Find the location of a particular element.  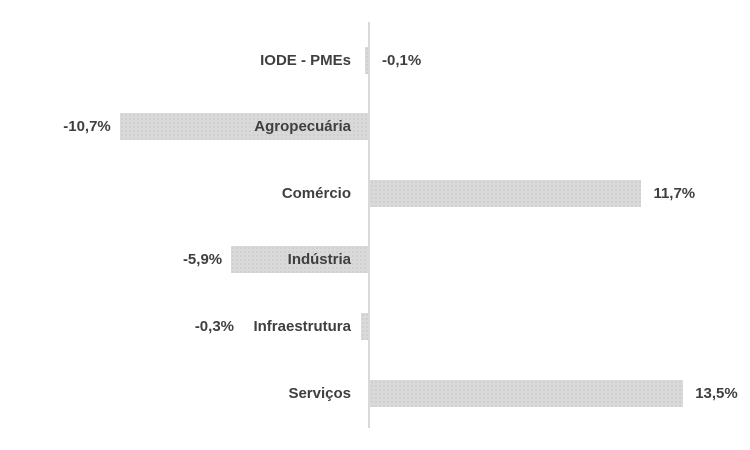

bar-row: IODE - PMEs -0,1% is located at coordinates (375, 60).